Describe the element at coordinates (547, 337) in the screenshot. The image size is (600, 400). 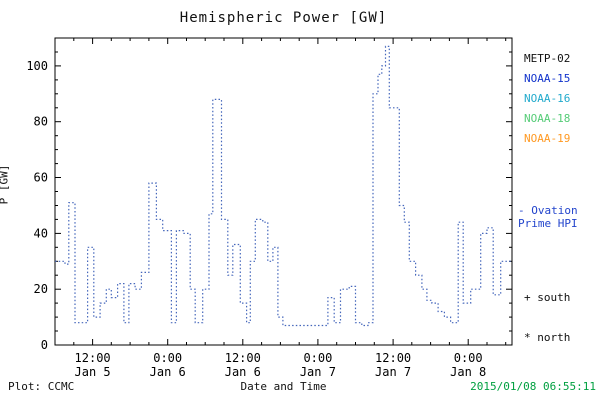
I see `legend-north-marker: * north` at that location.